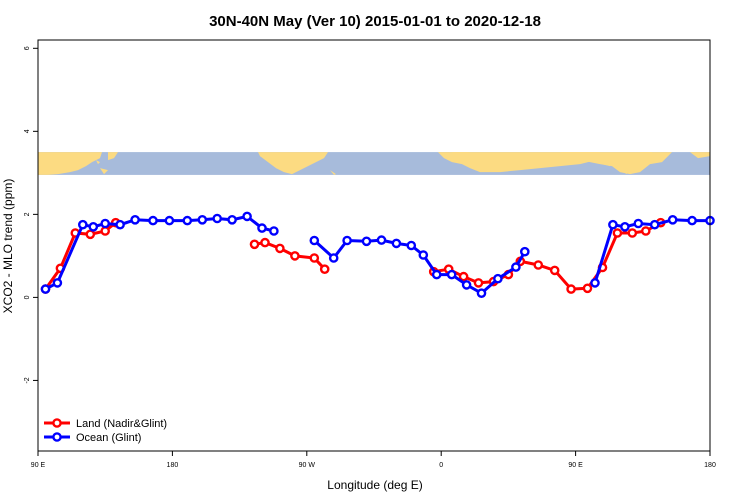  Describe the element at coordinates (27, 297) in the screenshot. I see `y-tick-label: 0` at that location.